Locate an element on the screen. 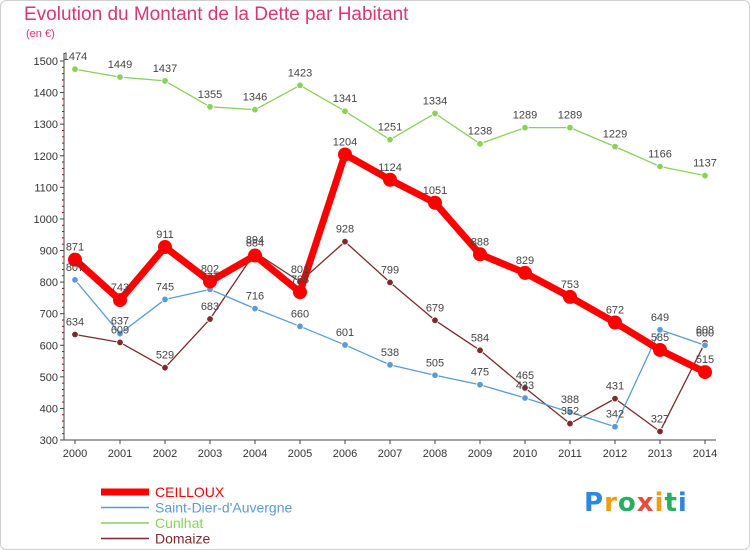  data-label: 608 is located at coordinates (705, 331).